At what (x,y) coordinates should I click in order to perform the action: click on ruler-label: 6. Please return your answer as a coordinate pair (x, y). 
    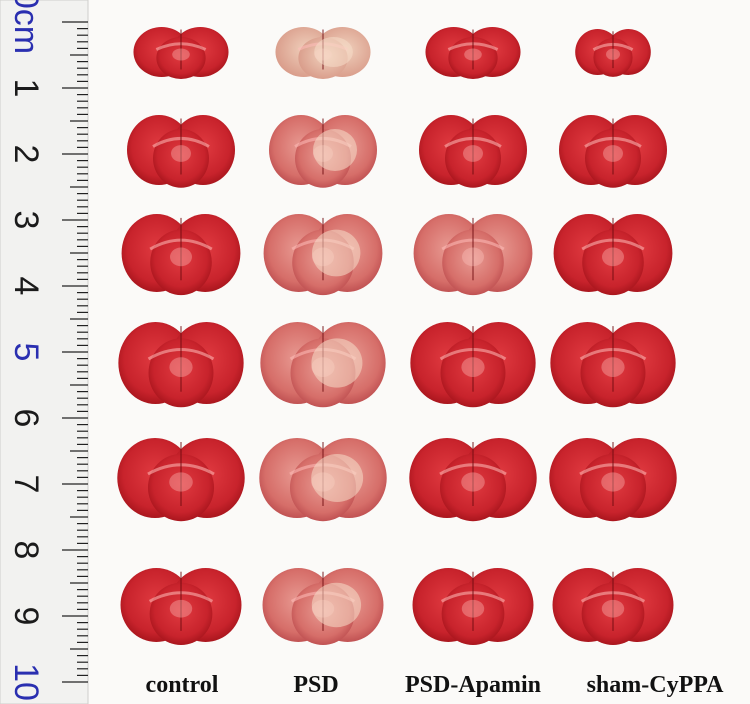
    Looking at the image, I should click on (26, 418).